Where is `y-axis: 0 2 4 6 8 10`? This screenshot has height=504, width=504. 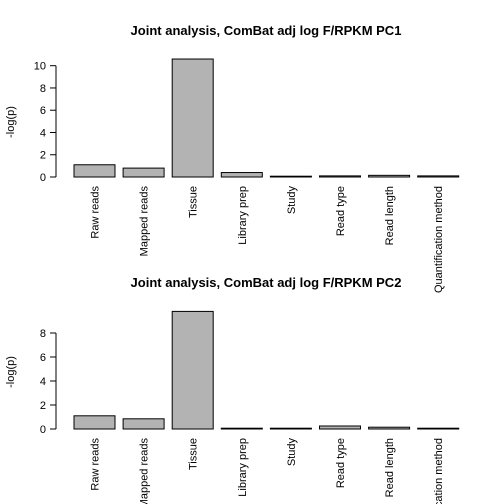 y-axis: 0 2 4 6 8 10 is located at coordinates (45, 122).